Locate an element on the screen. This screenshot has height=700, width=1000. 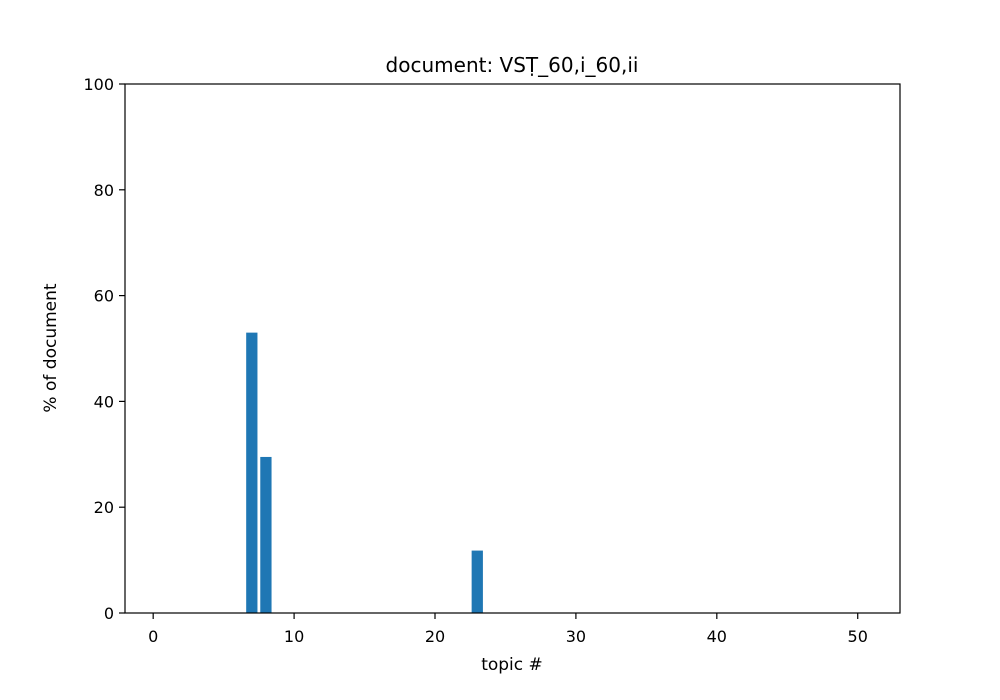
y-tick-label: 20 is located at coordinates (104, 507).